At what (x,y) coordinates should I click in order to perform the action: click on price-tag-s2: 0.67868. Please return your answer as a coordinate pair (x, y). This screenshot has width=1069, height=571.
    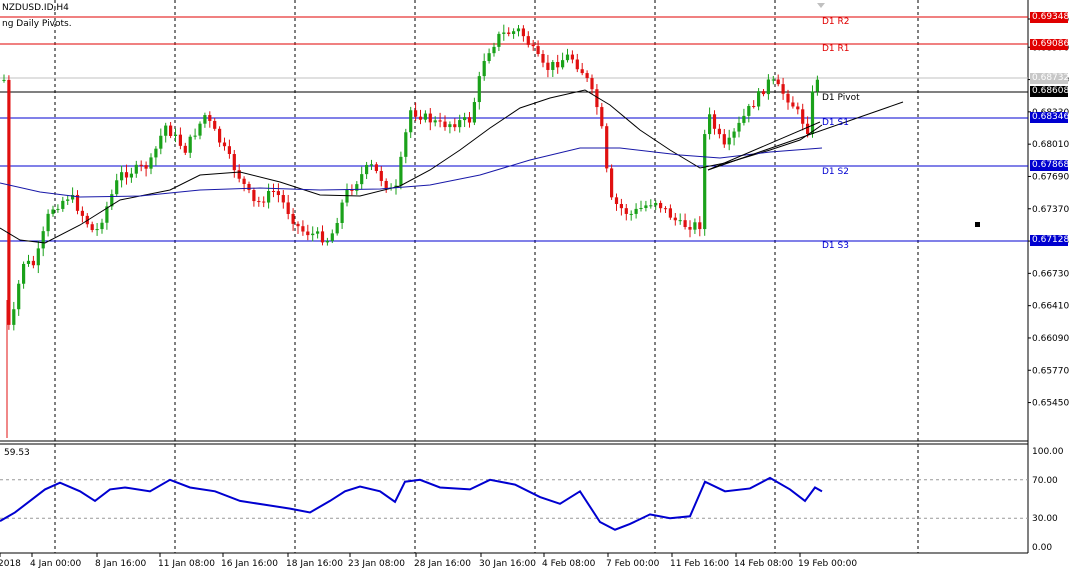
    Looking at the image, I should click on (1049, 165).